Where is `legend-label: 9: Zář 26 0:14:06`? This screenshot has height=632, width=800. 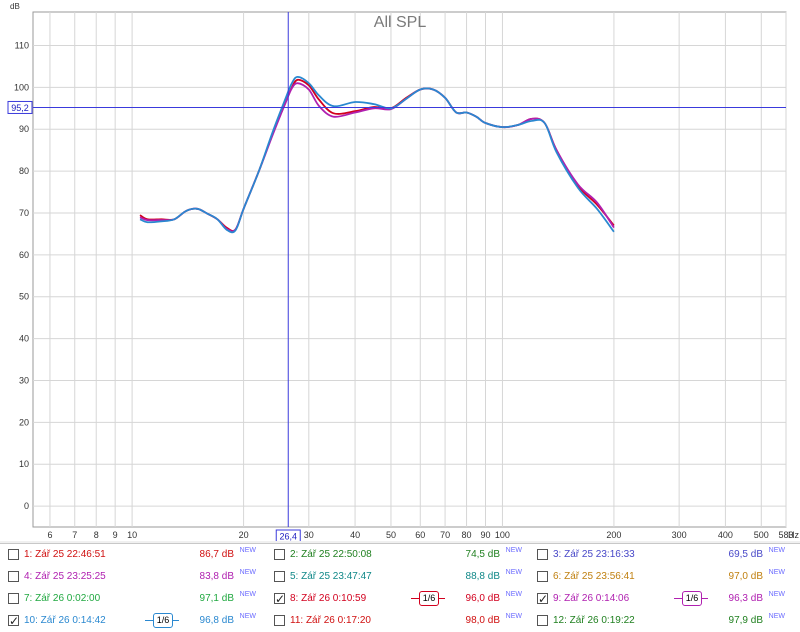
legend-label: 9: Zář 26 0:14:06 is located at coordinates (591, 598).